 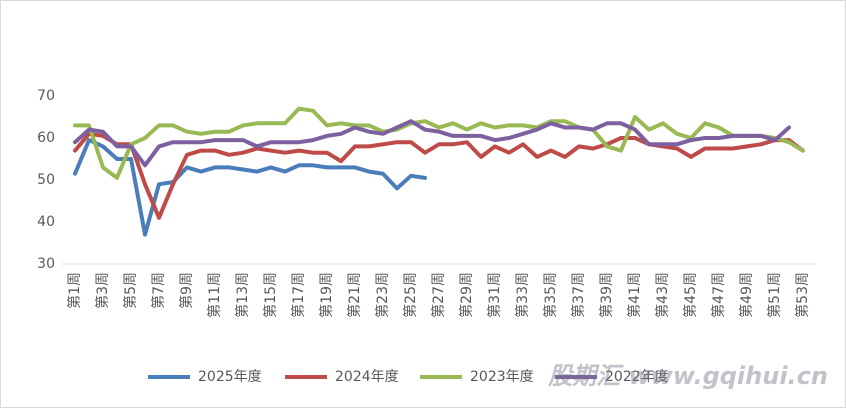 I want to click on x-tick-label: 第33周, so click(x=522, y=295).